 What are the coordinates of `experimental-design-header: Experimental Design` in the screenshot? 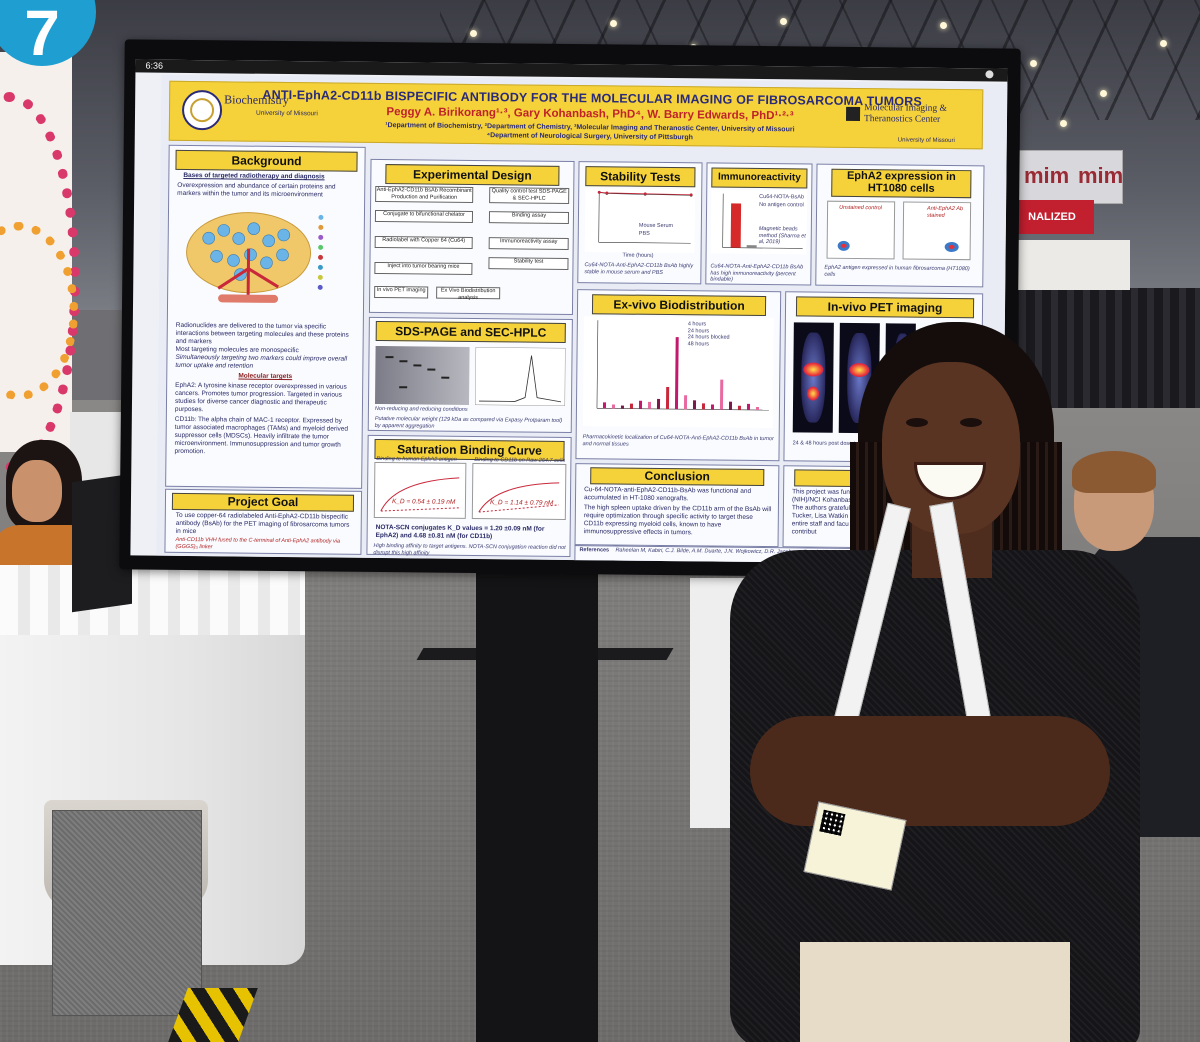 It's located at (472, 175).